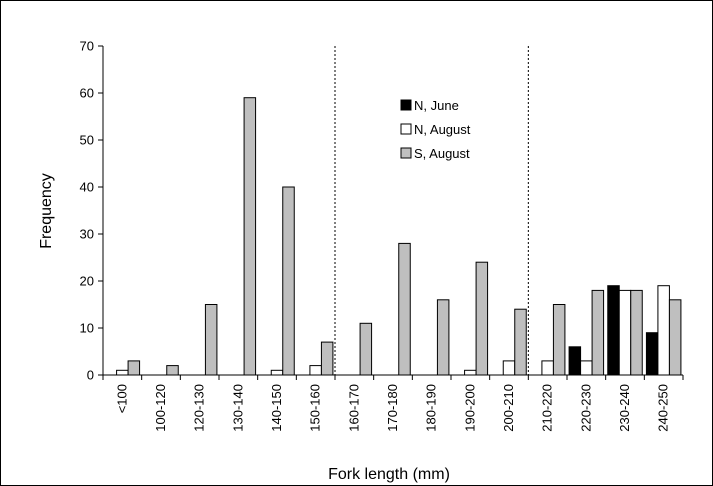 The width and height of the screenshot is (713, 486). What do you see at coordinates (87, 281) in the screenshot?
I see `y-tick-label: 20` at bounding box center [87, 281].